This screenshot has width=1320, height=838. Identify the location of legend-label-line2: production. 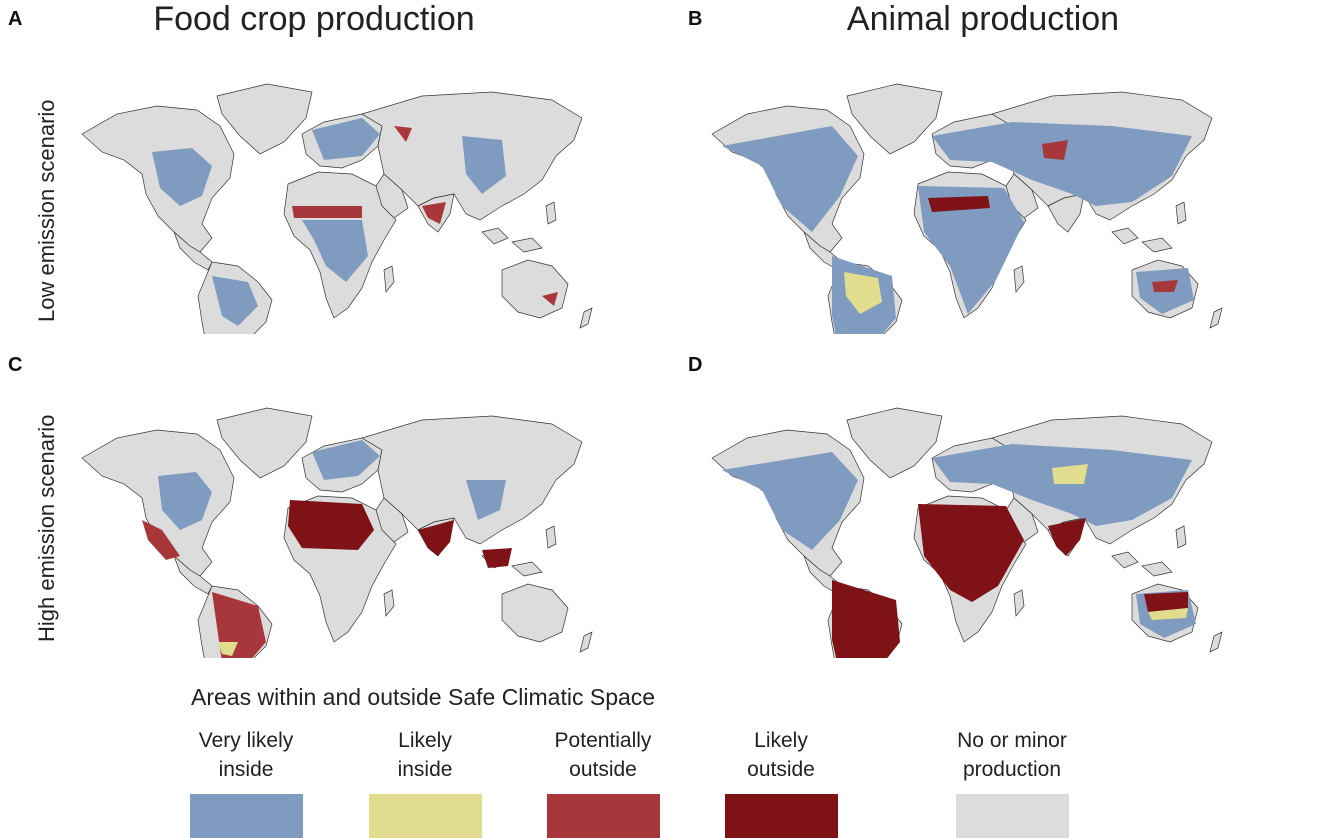
(1012, 769).